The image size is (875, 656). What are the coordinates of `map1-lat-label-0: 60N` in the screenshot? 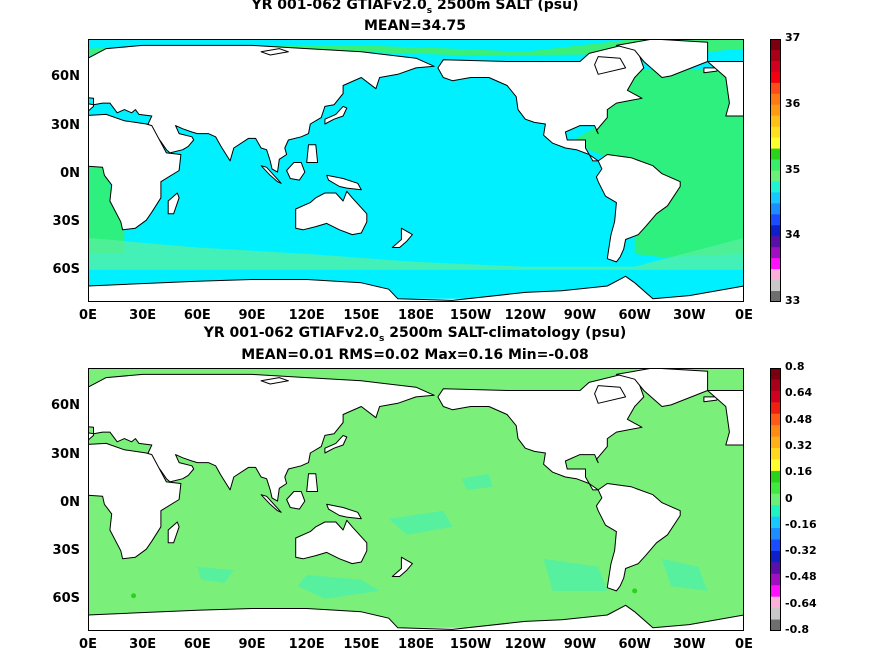 It's located at (65, 77).